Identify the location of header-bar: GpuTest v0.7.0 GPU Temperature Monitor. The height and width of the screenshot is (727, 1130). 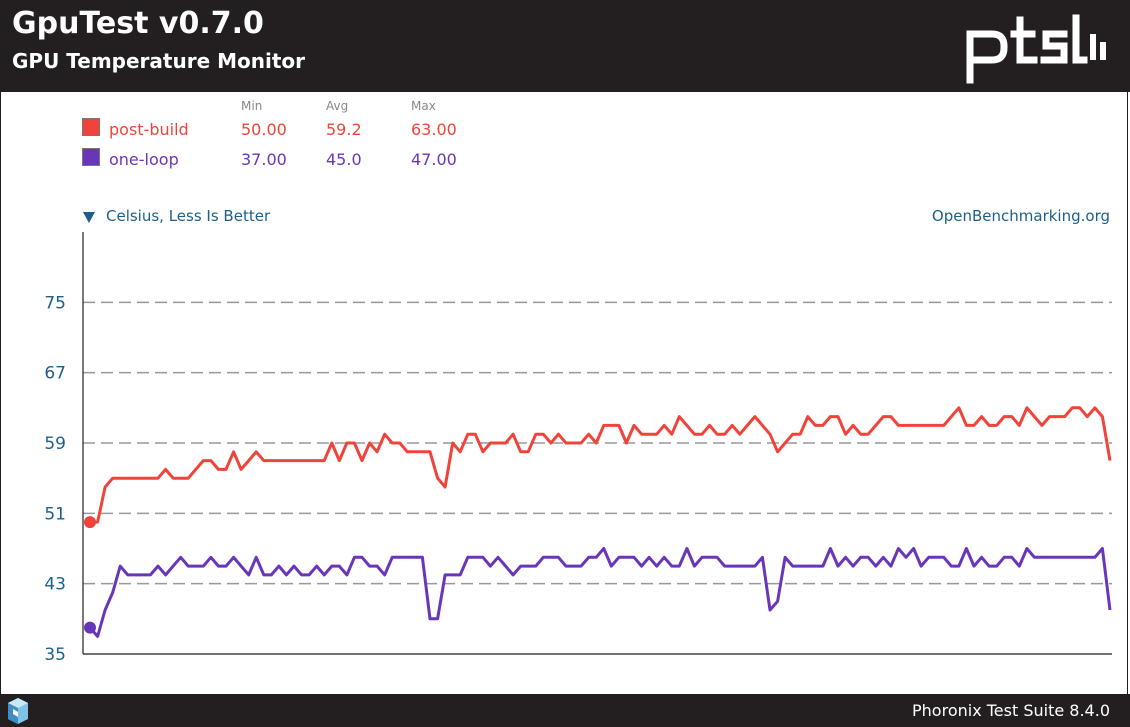
(565, 46).